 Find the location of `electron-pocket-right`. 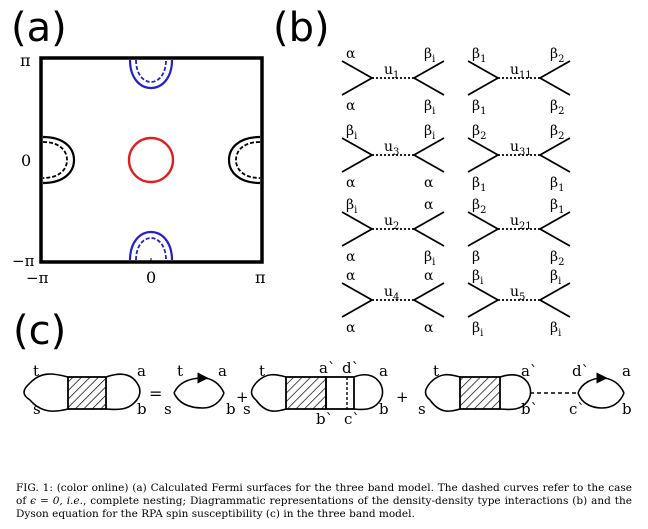

electron-pocket-right is located at coordinates (244, 160).